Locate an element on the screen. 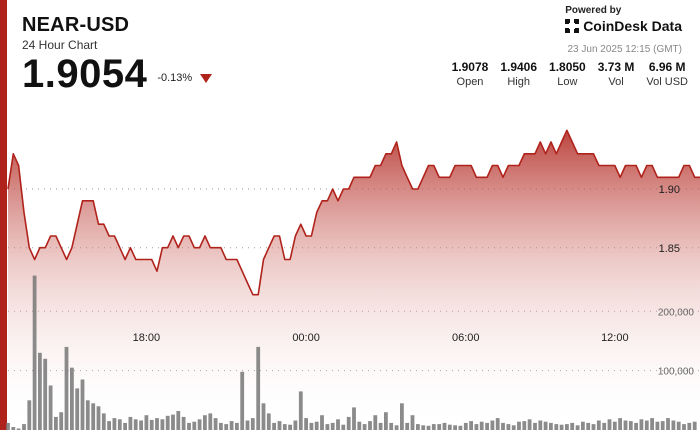  stat-vol: 3.73 M Vol is located at coordinates (616, 74).